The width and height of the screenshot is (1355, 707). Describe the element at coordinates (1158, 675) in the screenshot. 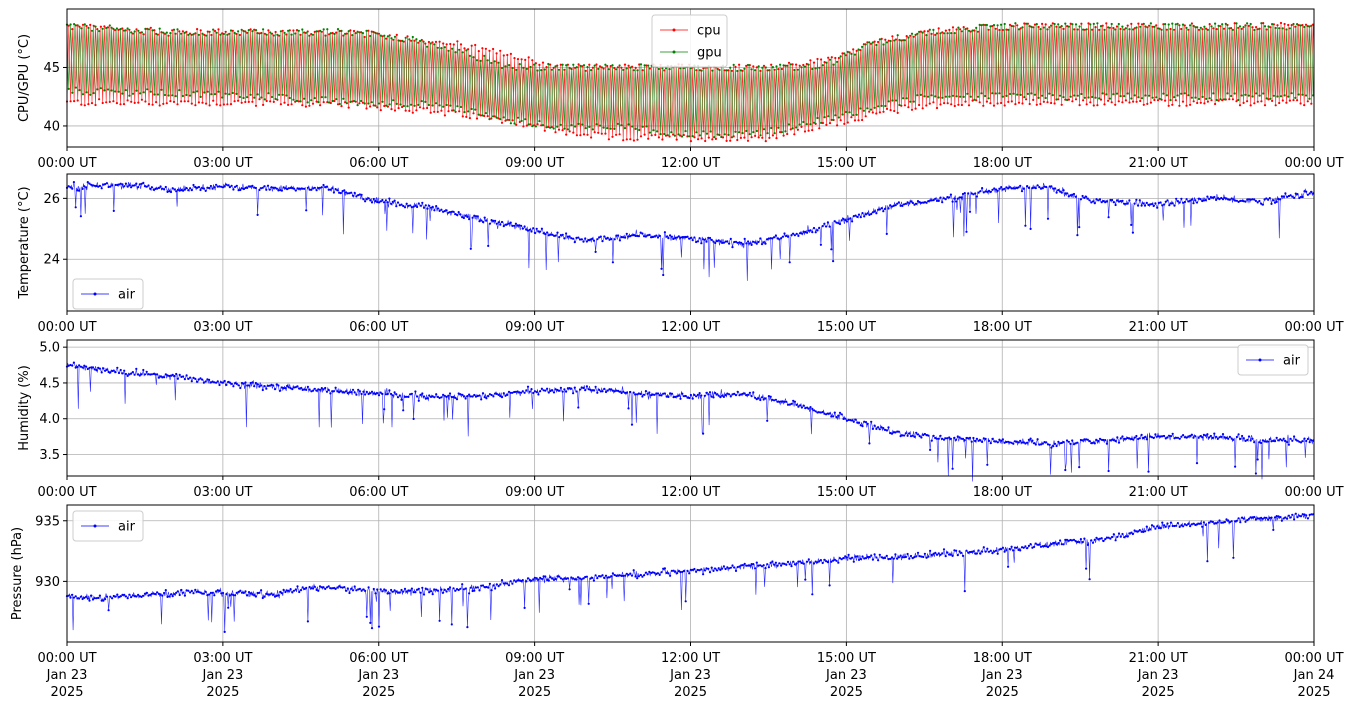

I see `x-tick-date-label: Jan 23` at that location.